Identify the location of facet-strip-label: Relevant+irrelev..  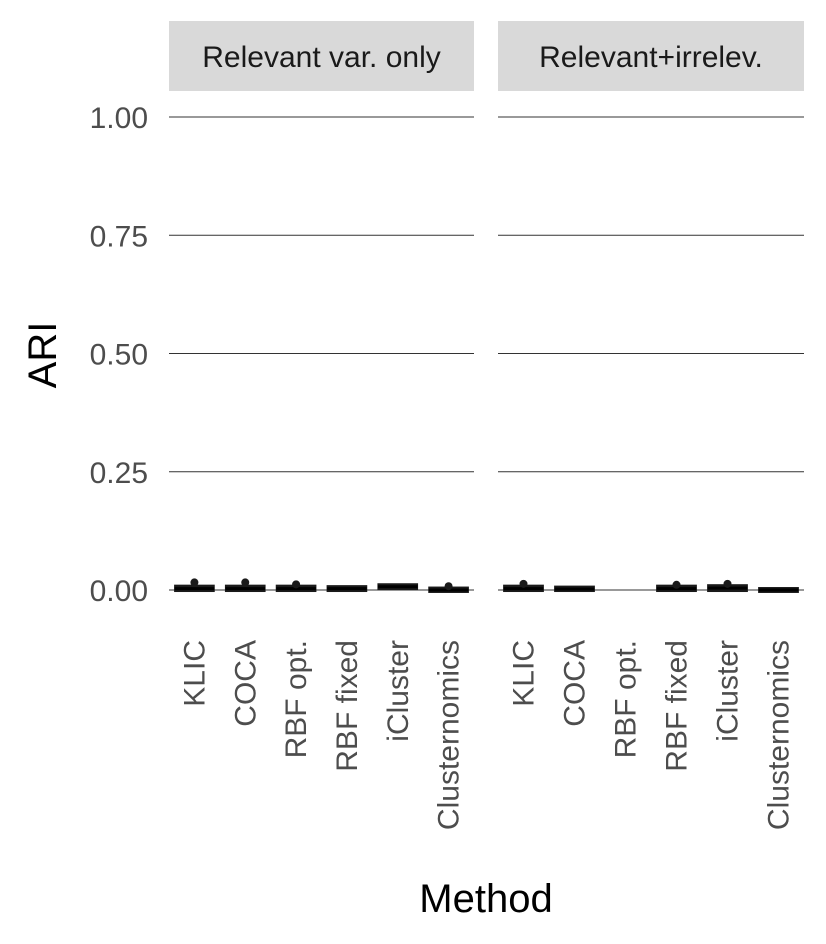
(651, 57).